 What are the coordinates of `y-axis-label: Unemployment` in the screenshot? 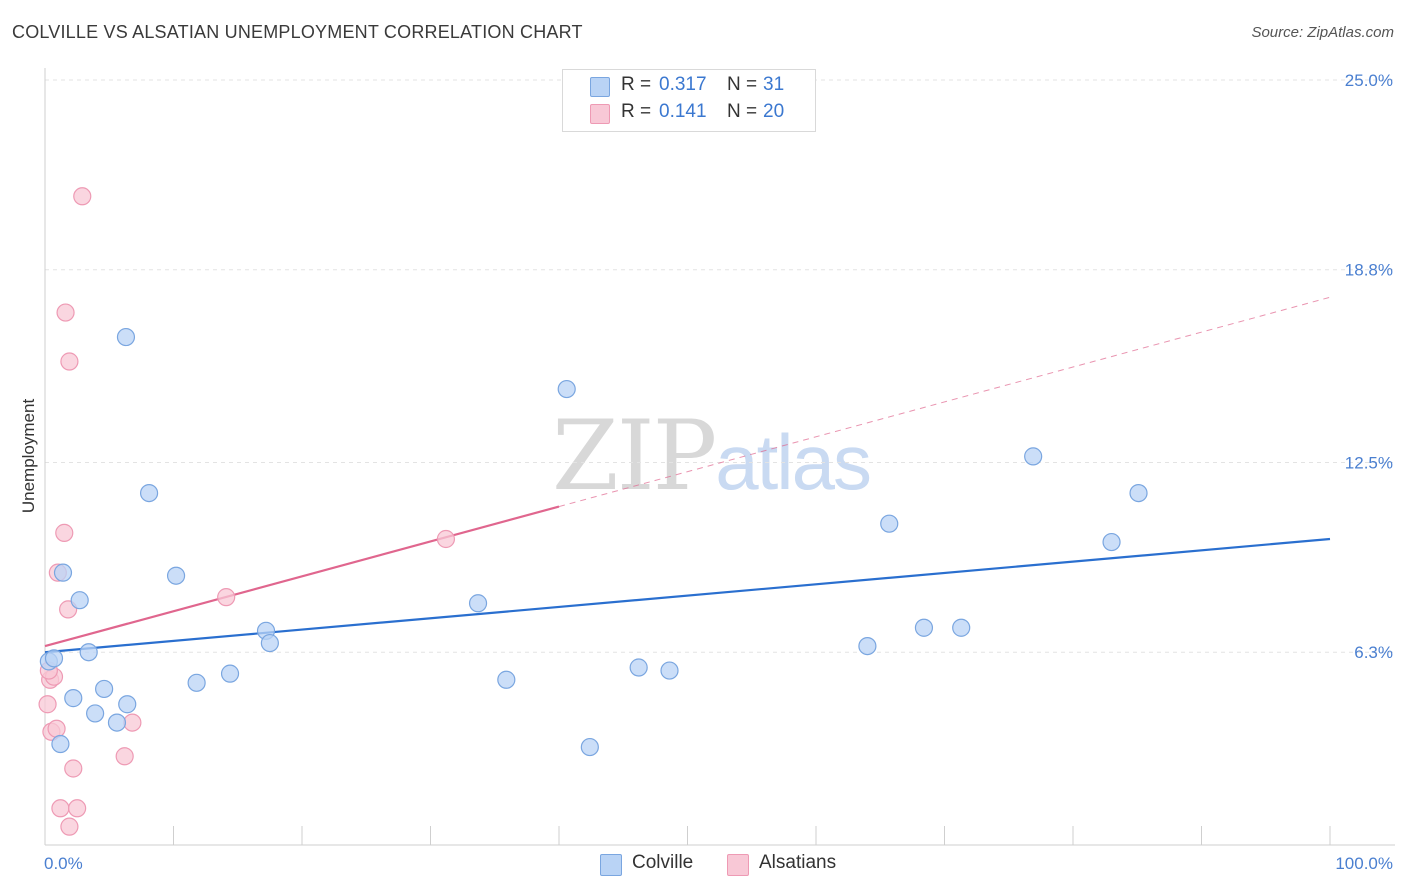 It's located at (28, 456).